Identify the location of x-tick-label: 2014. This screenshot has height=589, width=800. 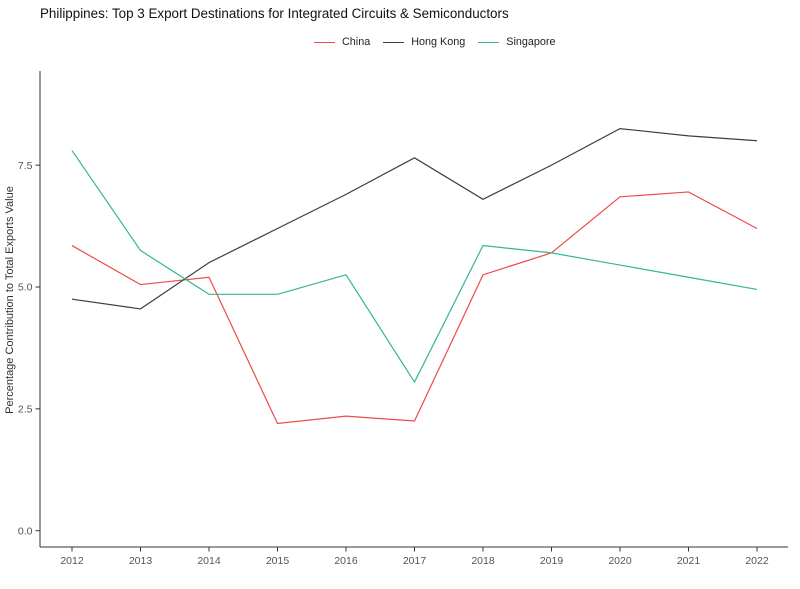
(209, 561).